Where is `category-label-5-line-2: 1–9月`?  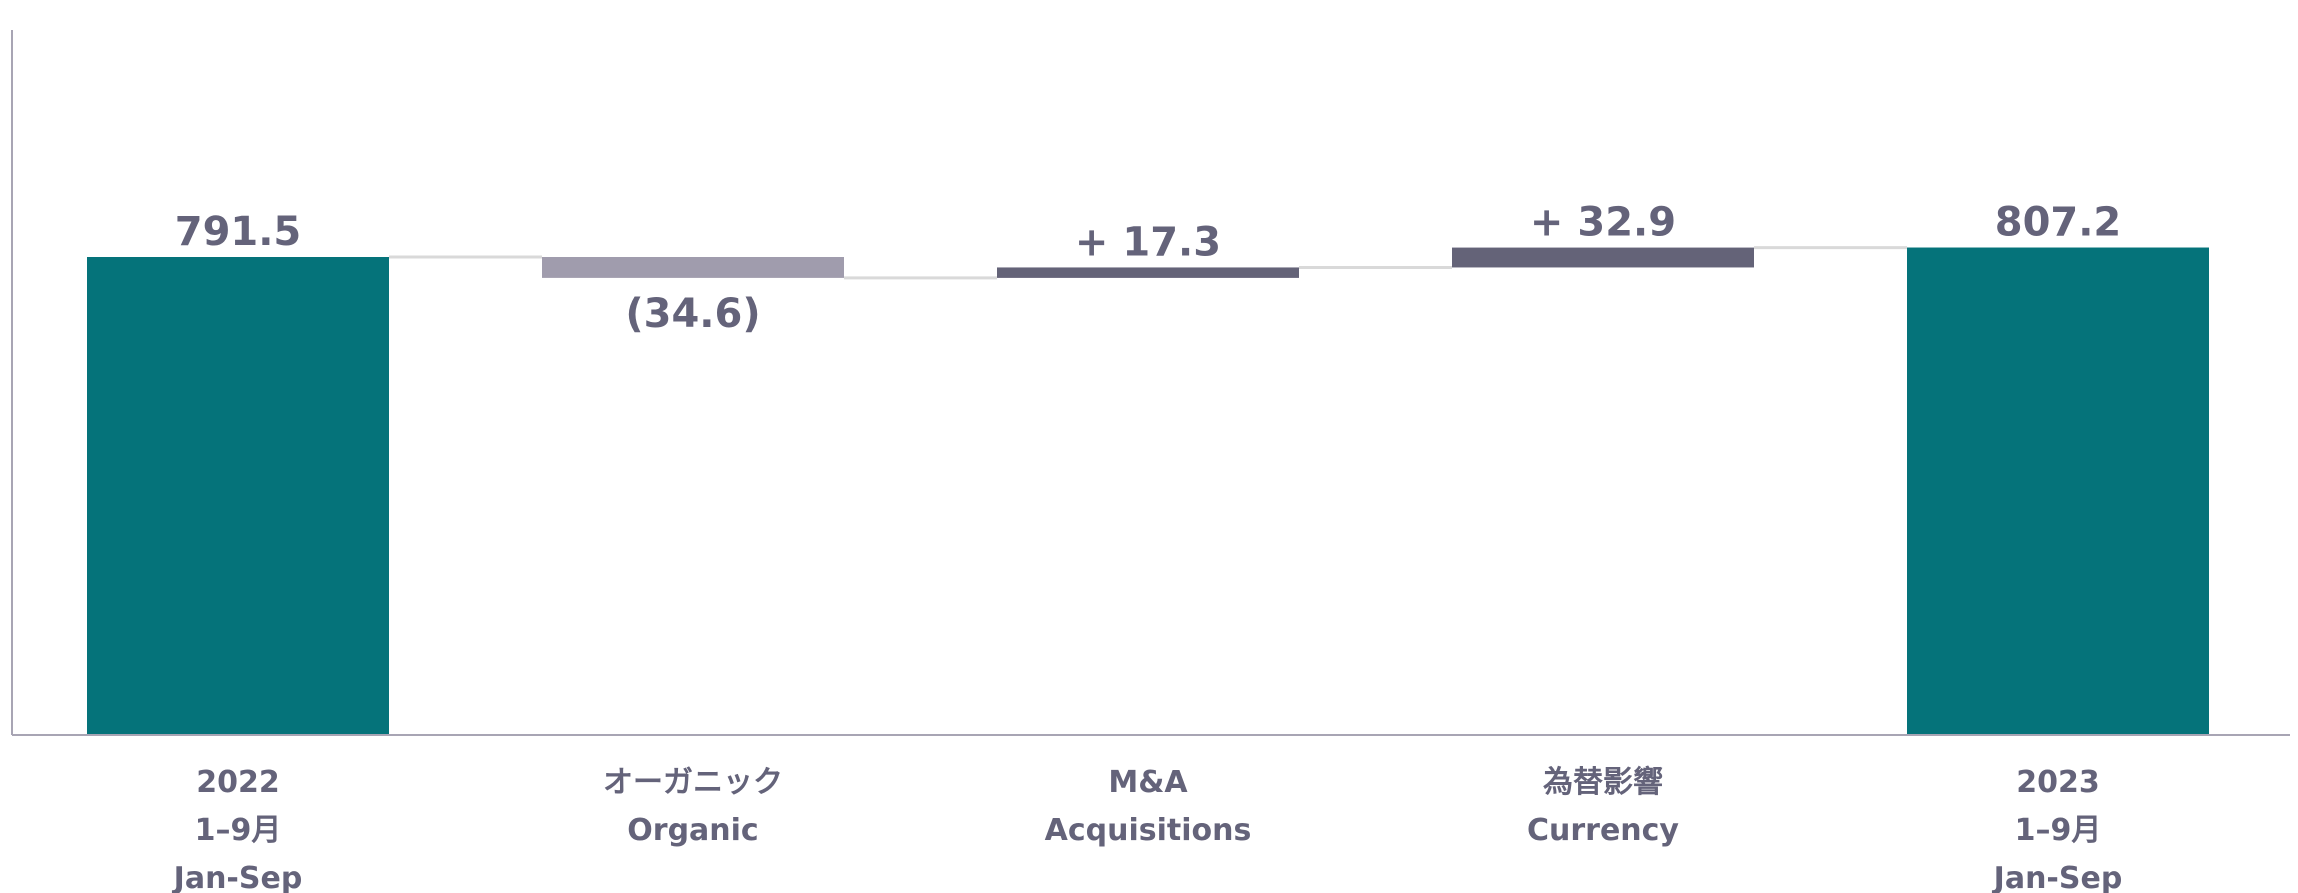 category-label-5-line-2: 1–9月 is located at coordinates (2058, 830).